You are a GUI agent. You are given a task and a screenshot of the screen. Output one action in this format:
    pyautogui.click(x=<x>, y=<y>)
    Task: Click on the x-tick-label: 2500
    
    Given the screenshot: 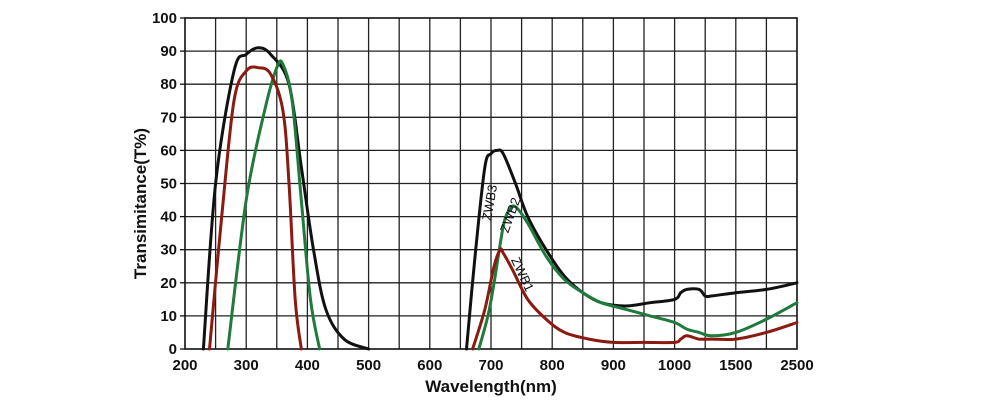 What is the action you would take?
    pyautogui.click(x=796, y=365)
    